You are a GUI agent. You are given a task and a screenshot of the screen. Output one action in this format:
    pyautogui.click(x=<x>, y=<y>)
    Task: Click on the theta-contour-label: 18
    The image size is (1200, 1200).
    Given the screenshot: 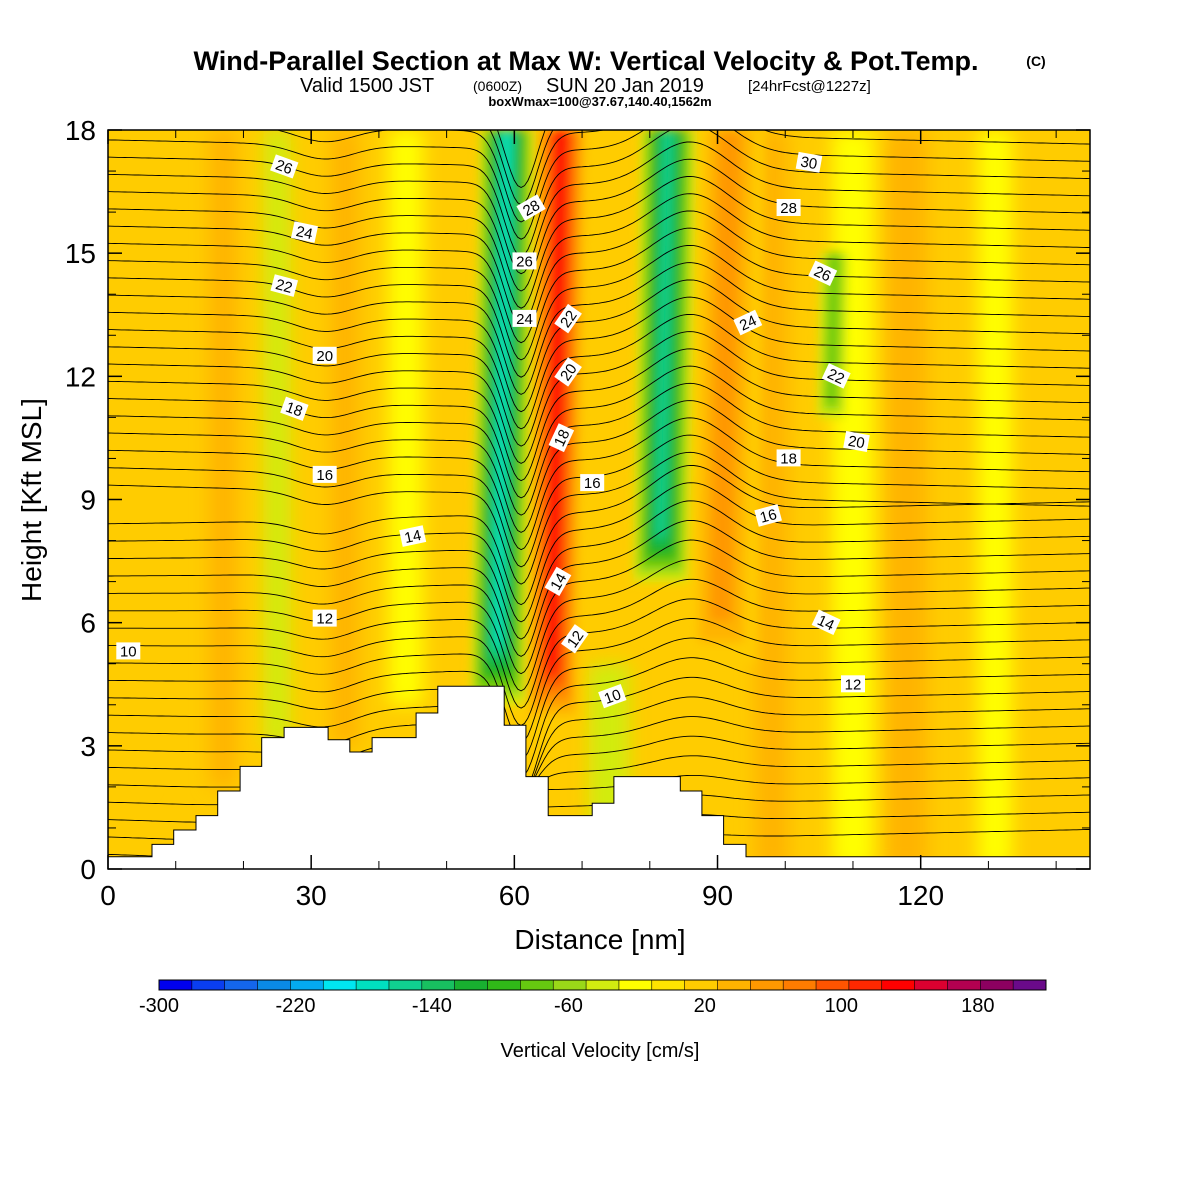 What is the action you would take?
    pyautogui.click(x=561, y=438)
    